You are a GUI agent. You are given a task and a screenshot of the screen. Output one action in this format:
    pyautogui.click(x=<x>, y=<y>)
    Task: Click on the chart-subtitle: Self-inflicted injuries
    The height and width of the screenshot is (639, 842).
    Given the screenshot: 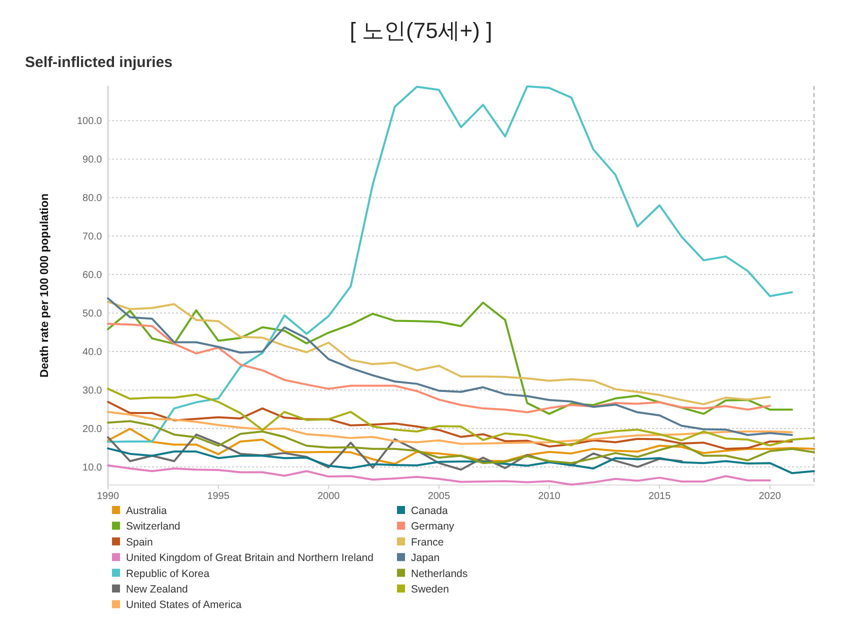 What is the action you would take?
    pyautogui.click(x=99, y=62)
    